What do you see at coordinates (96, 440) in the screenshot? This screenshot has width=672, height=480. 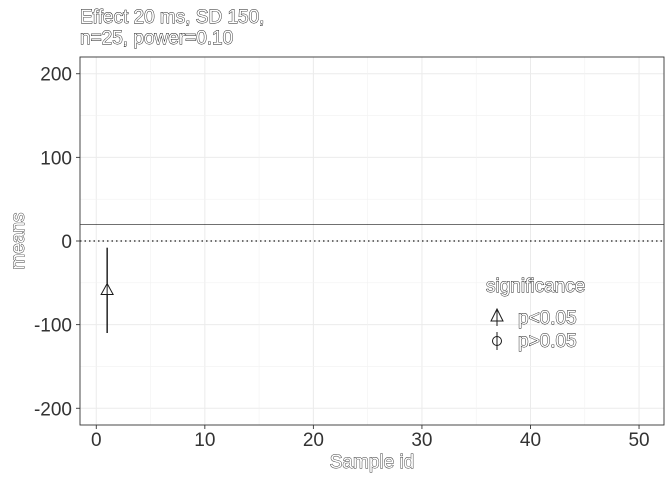 I see `x-tick-label: 0` at bounding box center [96, 440].